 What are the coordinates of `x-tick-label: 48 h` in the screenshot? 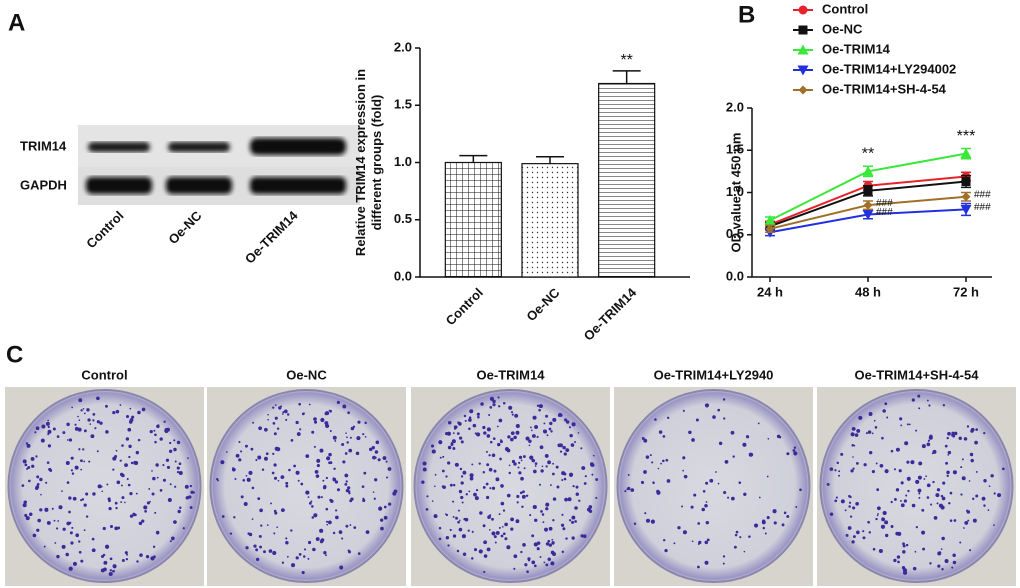 It's located at (868, 291).